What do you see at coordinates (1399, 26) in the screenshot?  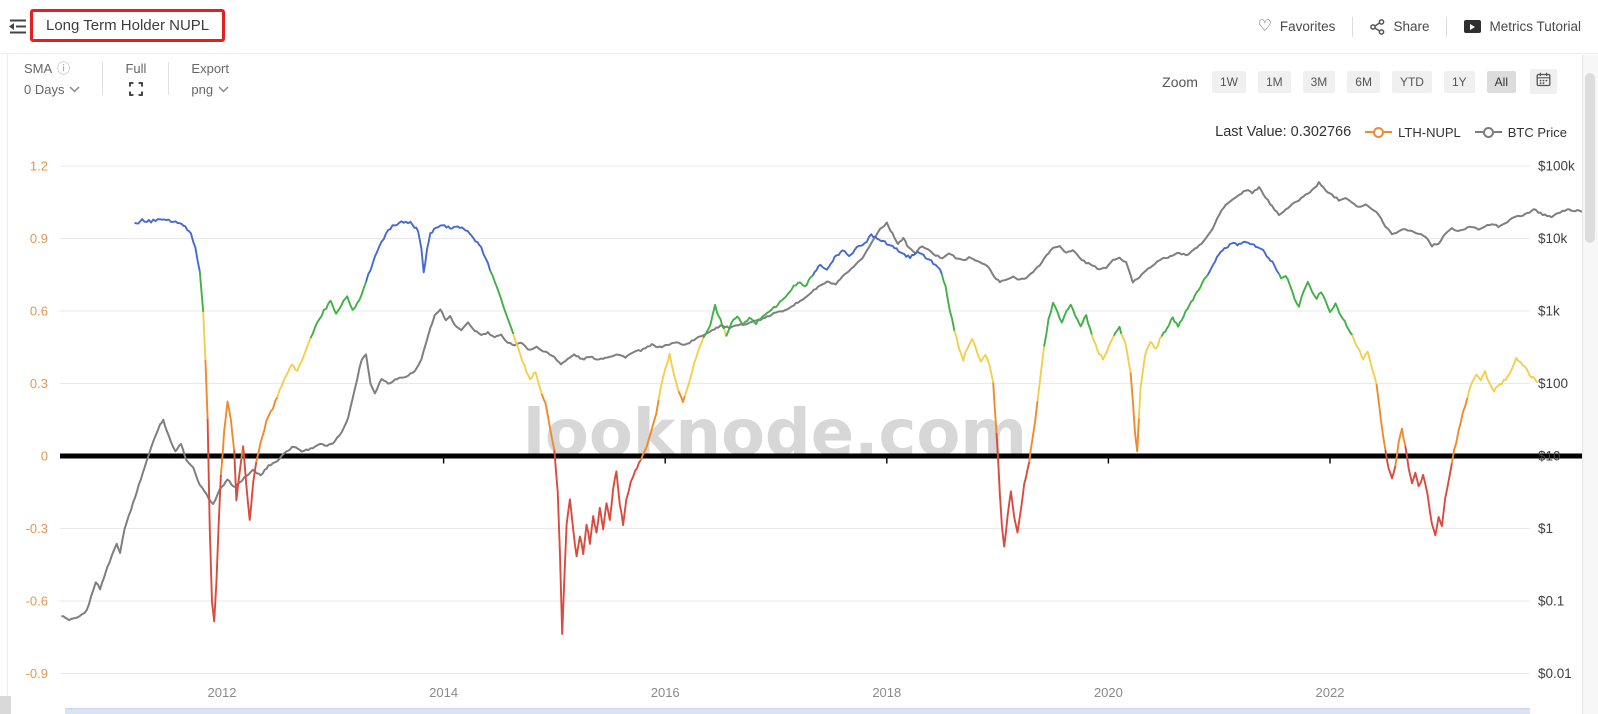 I see `share-button: Share` at bounding box center [1399, 26].